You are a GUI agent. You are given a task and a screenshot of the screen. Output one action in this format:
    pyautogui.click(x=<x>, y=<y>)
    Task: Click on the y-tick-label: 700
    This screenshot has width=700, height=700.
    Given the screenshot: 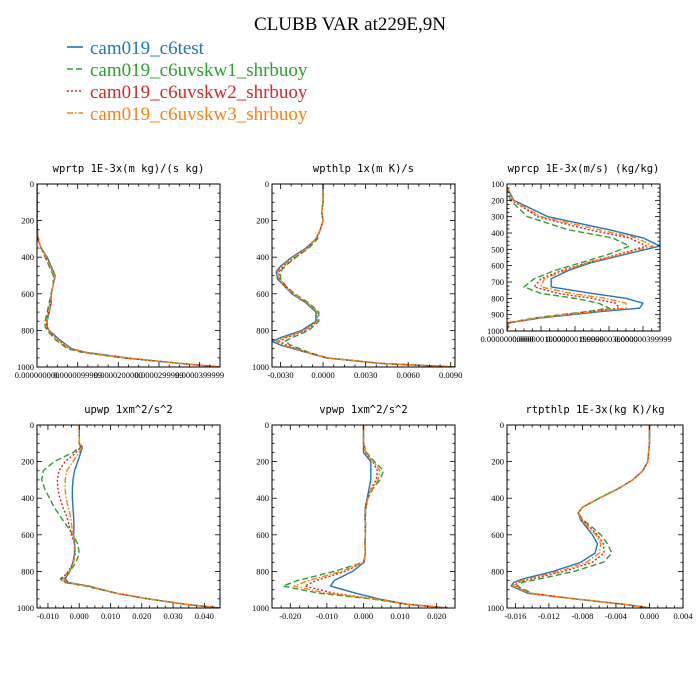 What is the action you would take?
    pyautogui.click(x=497, y=282)
    